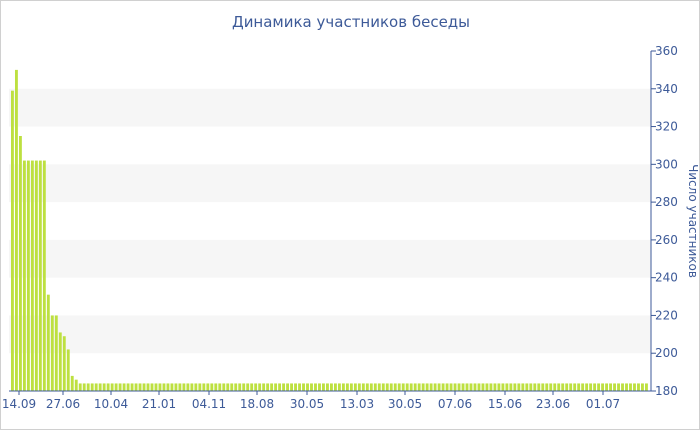 The height and width of the screenshot is (431, 700). I want to click on y-tick-label: 180, so click(666, 391).